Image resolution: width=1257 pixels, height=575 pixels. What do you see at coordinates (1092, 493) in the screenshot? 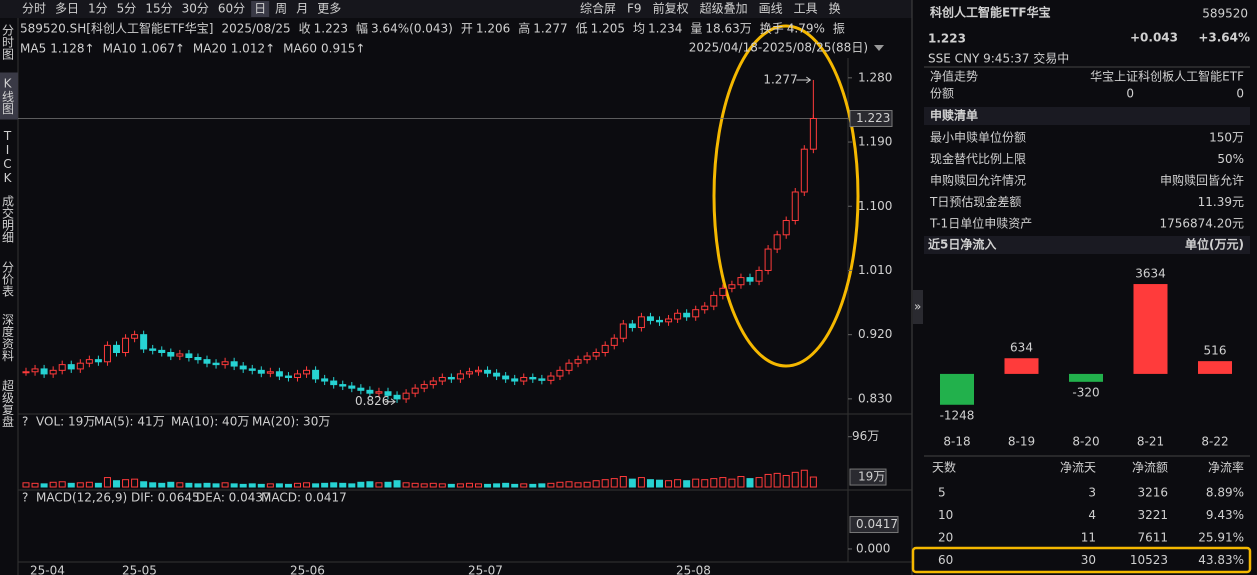
I see `table-cell: 3` at bounding box center [1092, 493].